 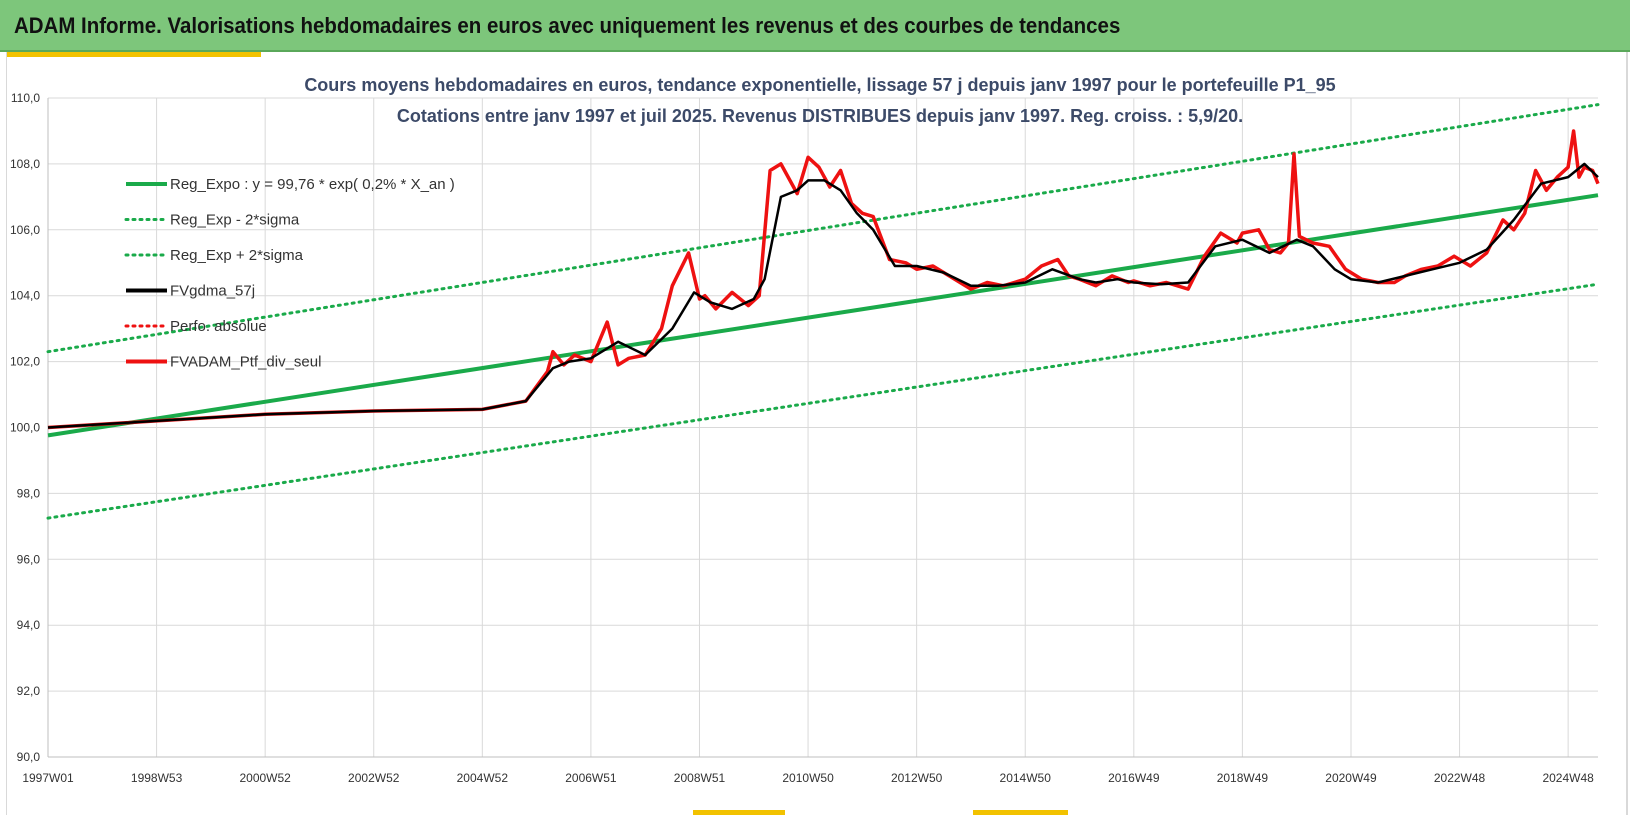 What do you see at coordinates (237, 255) in the screenshot?
I see `legend-reg-plus-2sigma-label: Reg_Exp + 2*sigma` at bounding box center [237, 255].